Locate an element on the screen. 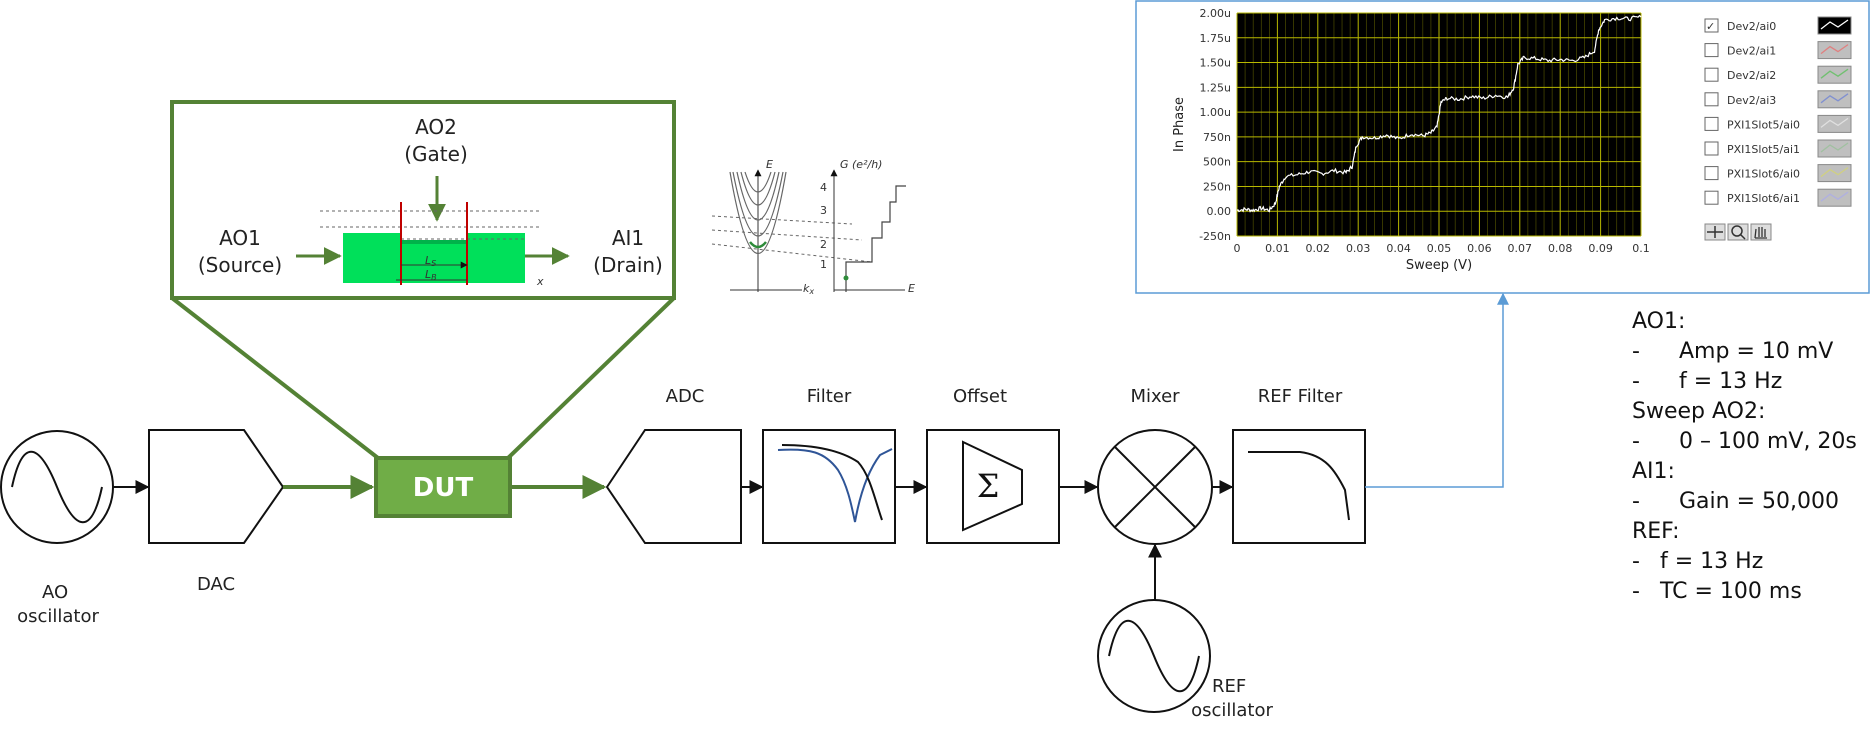 Image resolution: width=1870 pixels, height=735 pixels. x-tick-label: 0.06 is located at coordinates (1479, 248).